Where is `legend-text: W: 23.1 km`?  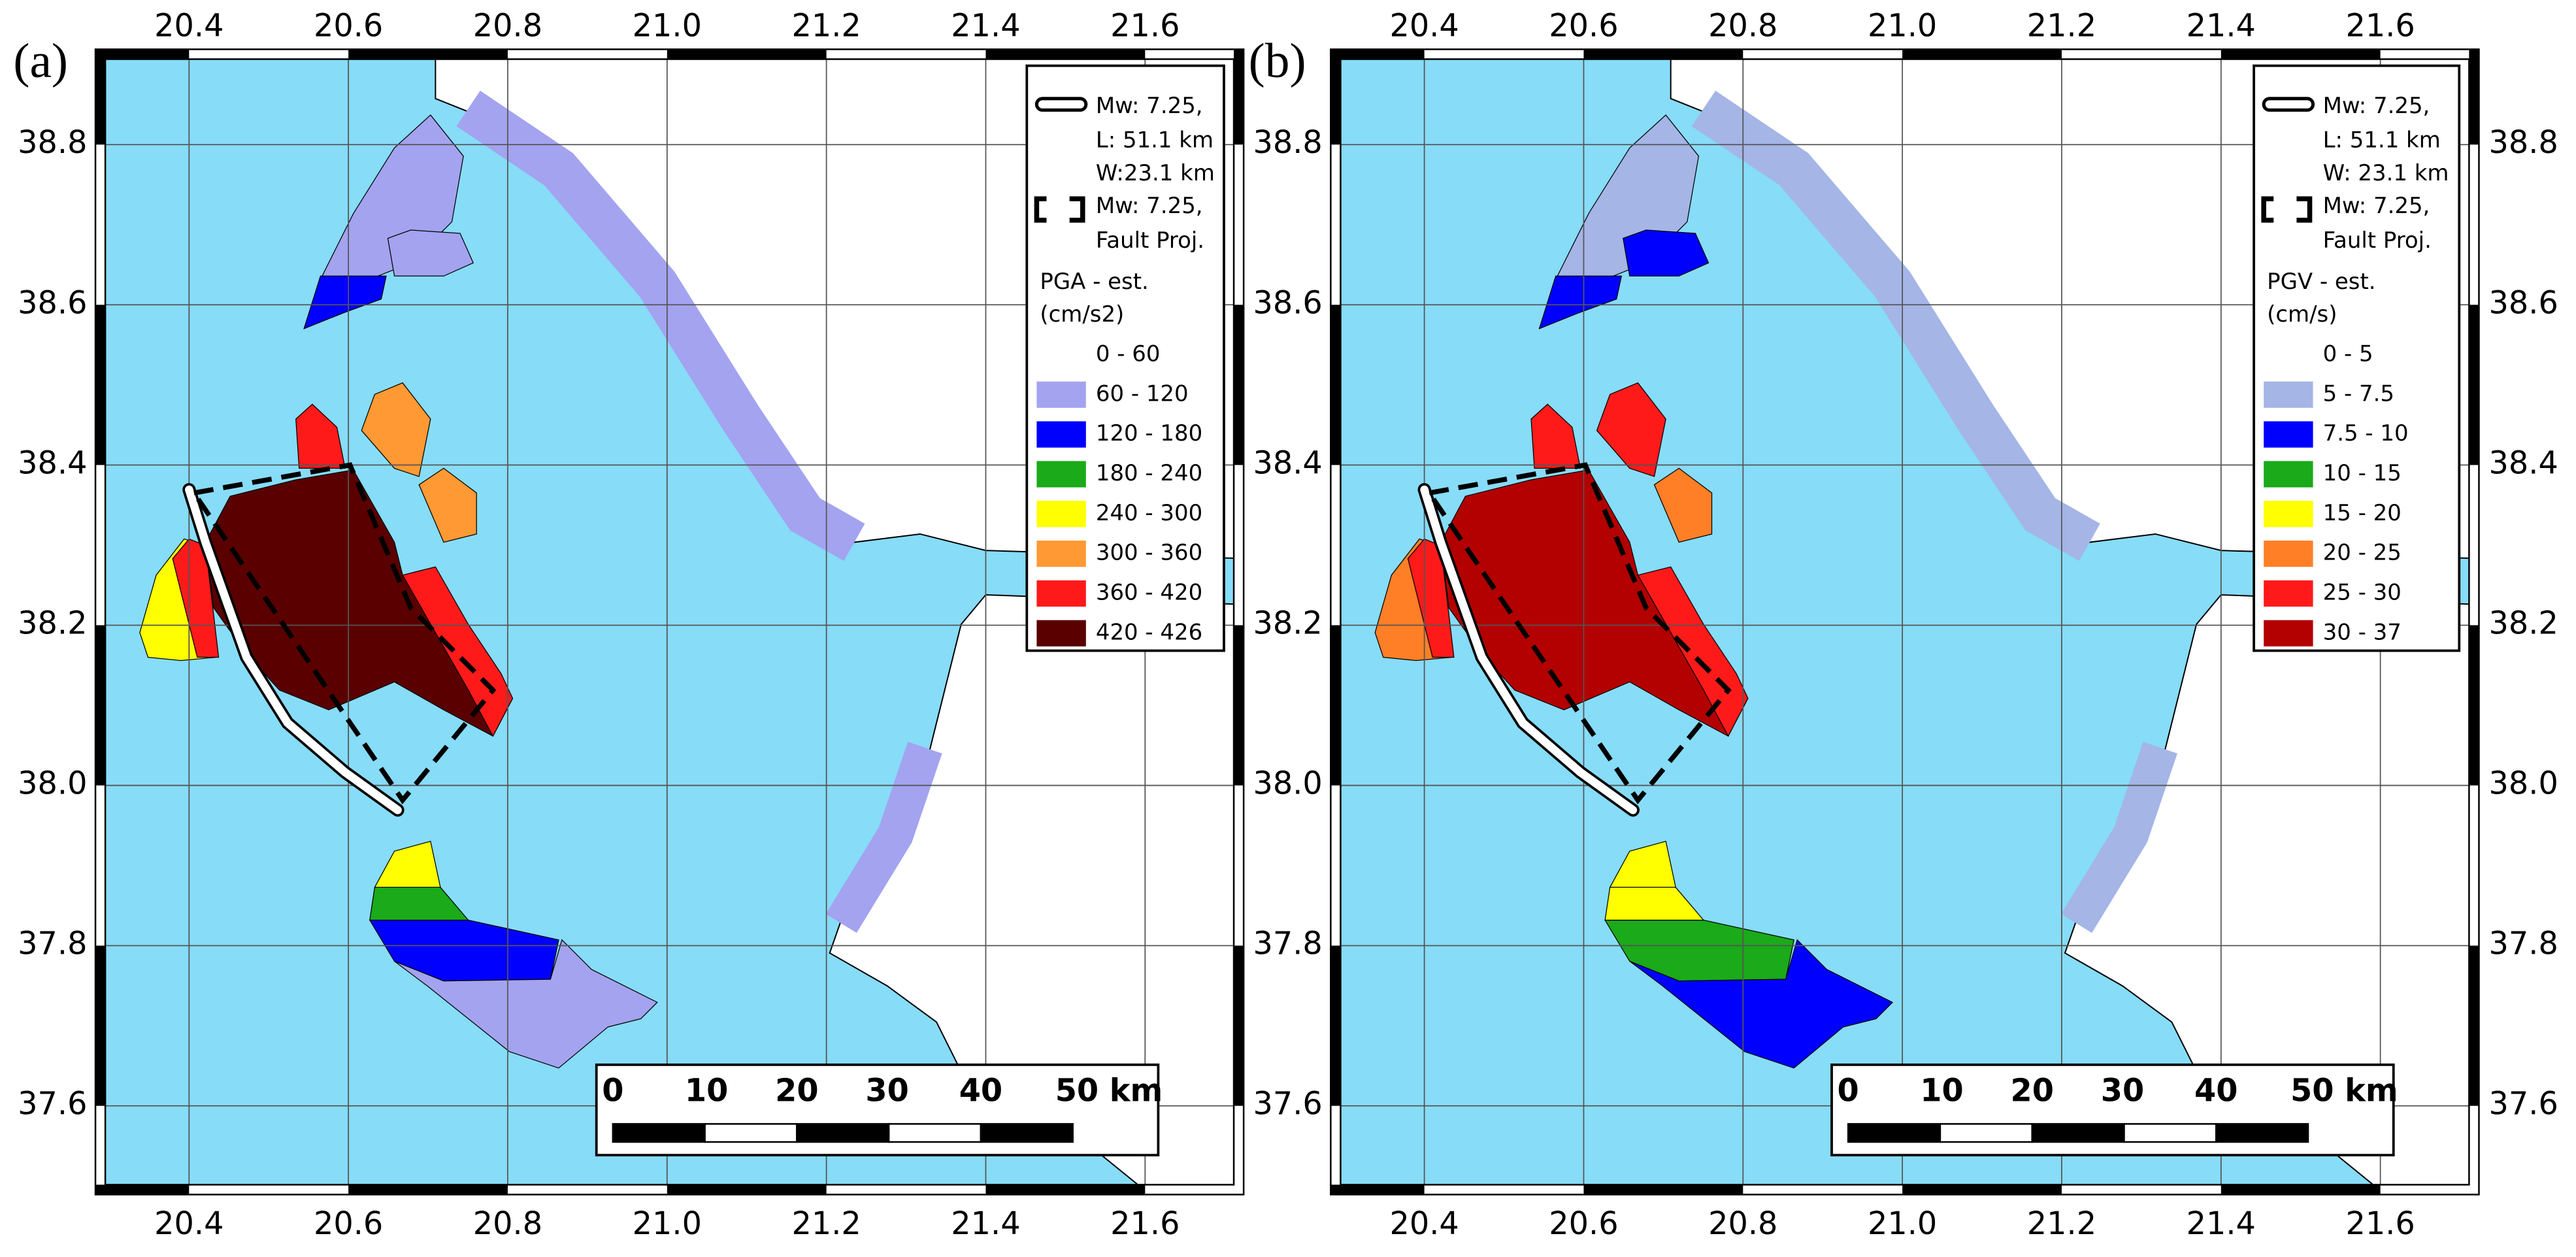 legend-text: W: 23.1 km is located at coordinates (2386, 173).